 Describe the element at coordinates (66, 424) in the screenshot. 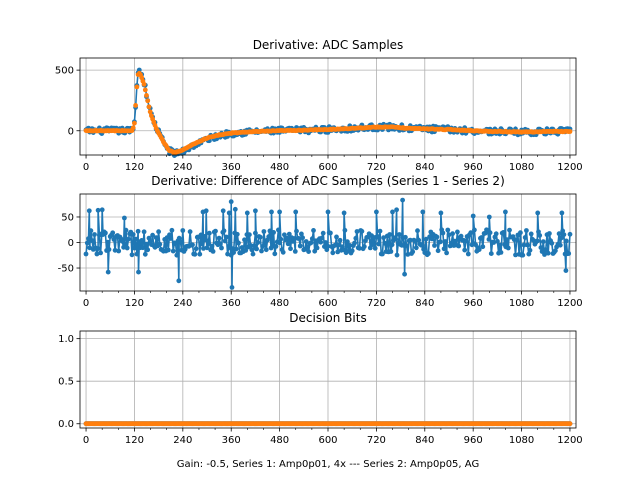

I see `y-tick-label: 0.0` at that location.